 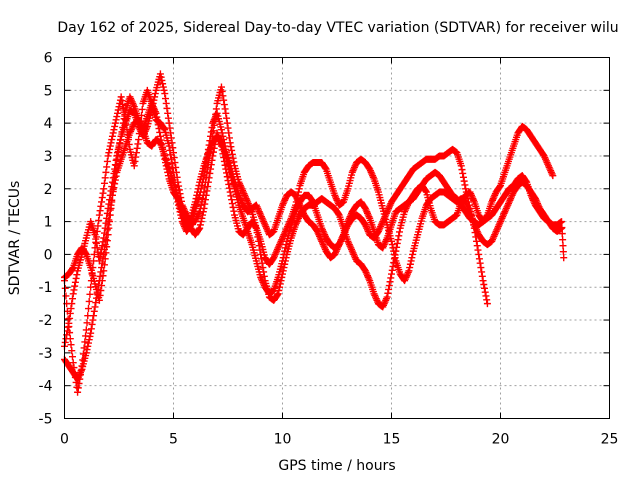 I want to click on y-tick-label: -1, so click(x=46, y=288).